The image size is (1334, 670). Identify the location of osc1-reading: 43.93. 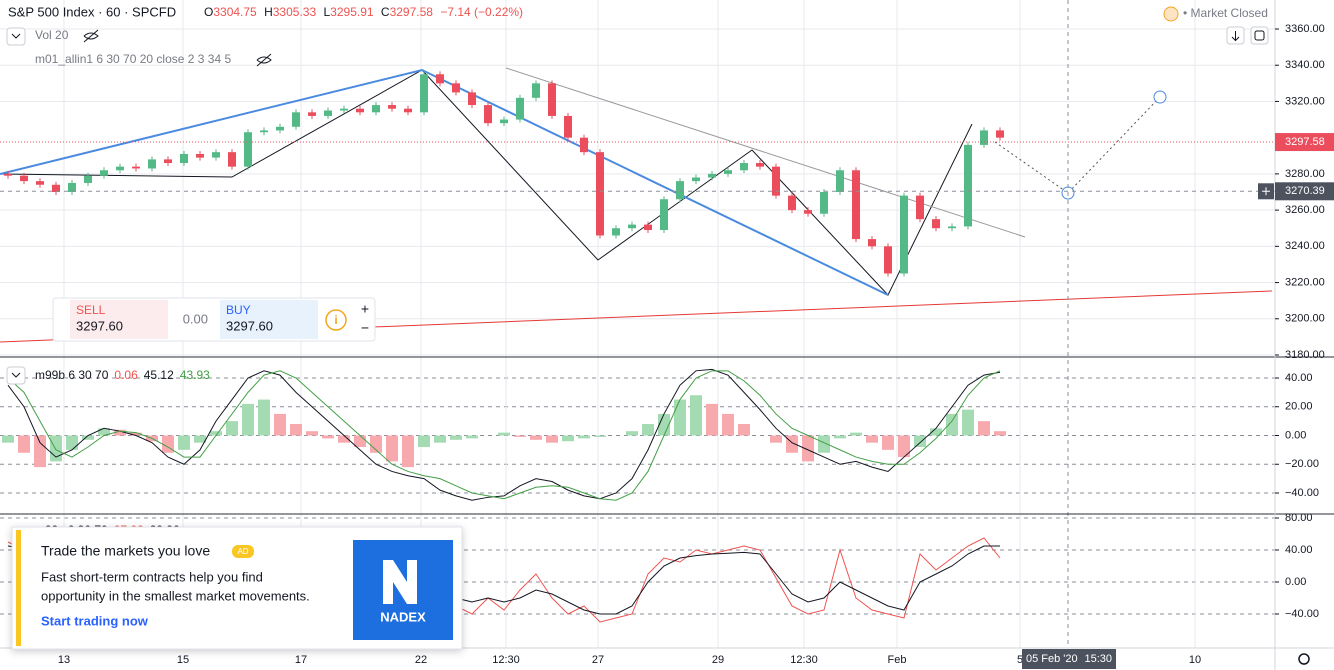
(195, 375).